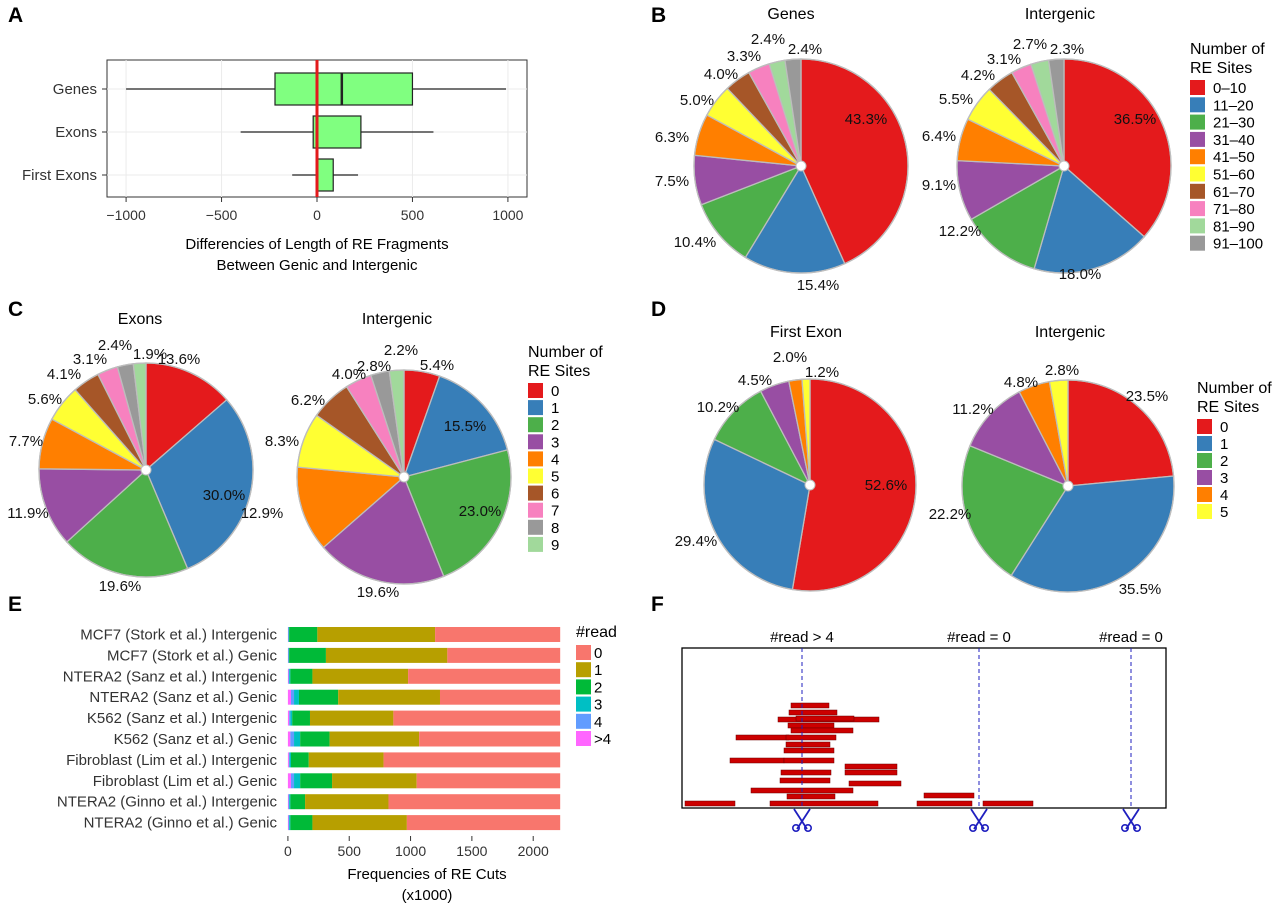 The height and width of the screenshot is (907, 1280). I want to click on x-tick-label: 1000, so click(410, 851).